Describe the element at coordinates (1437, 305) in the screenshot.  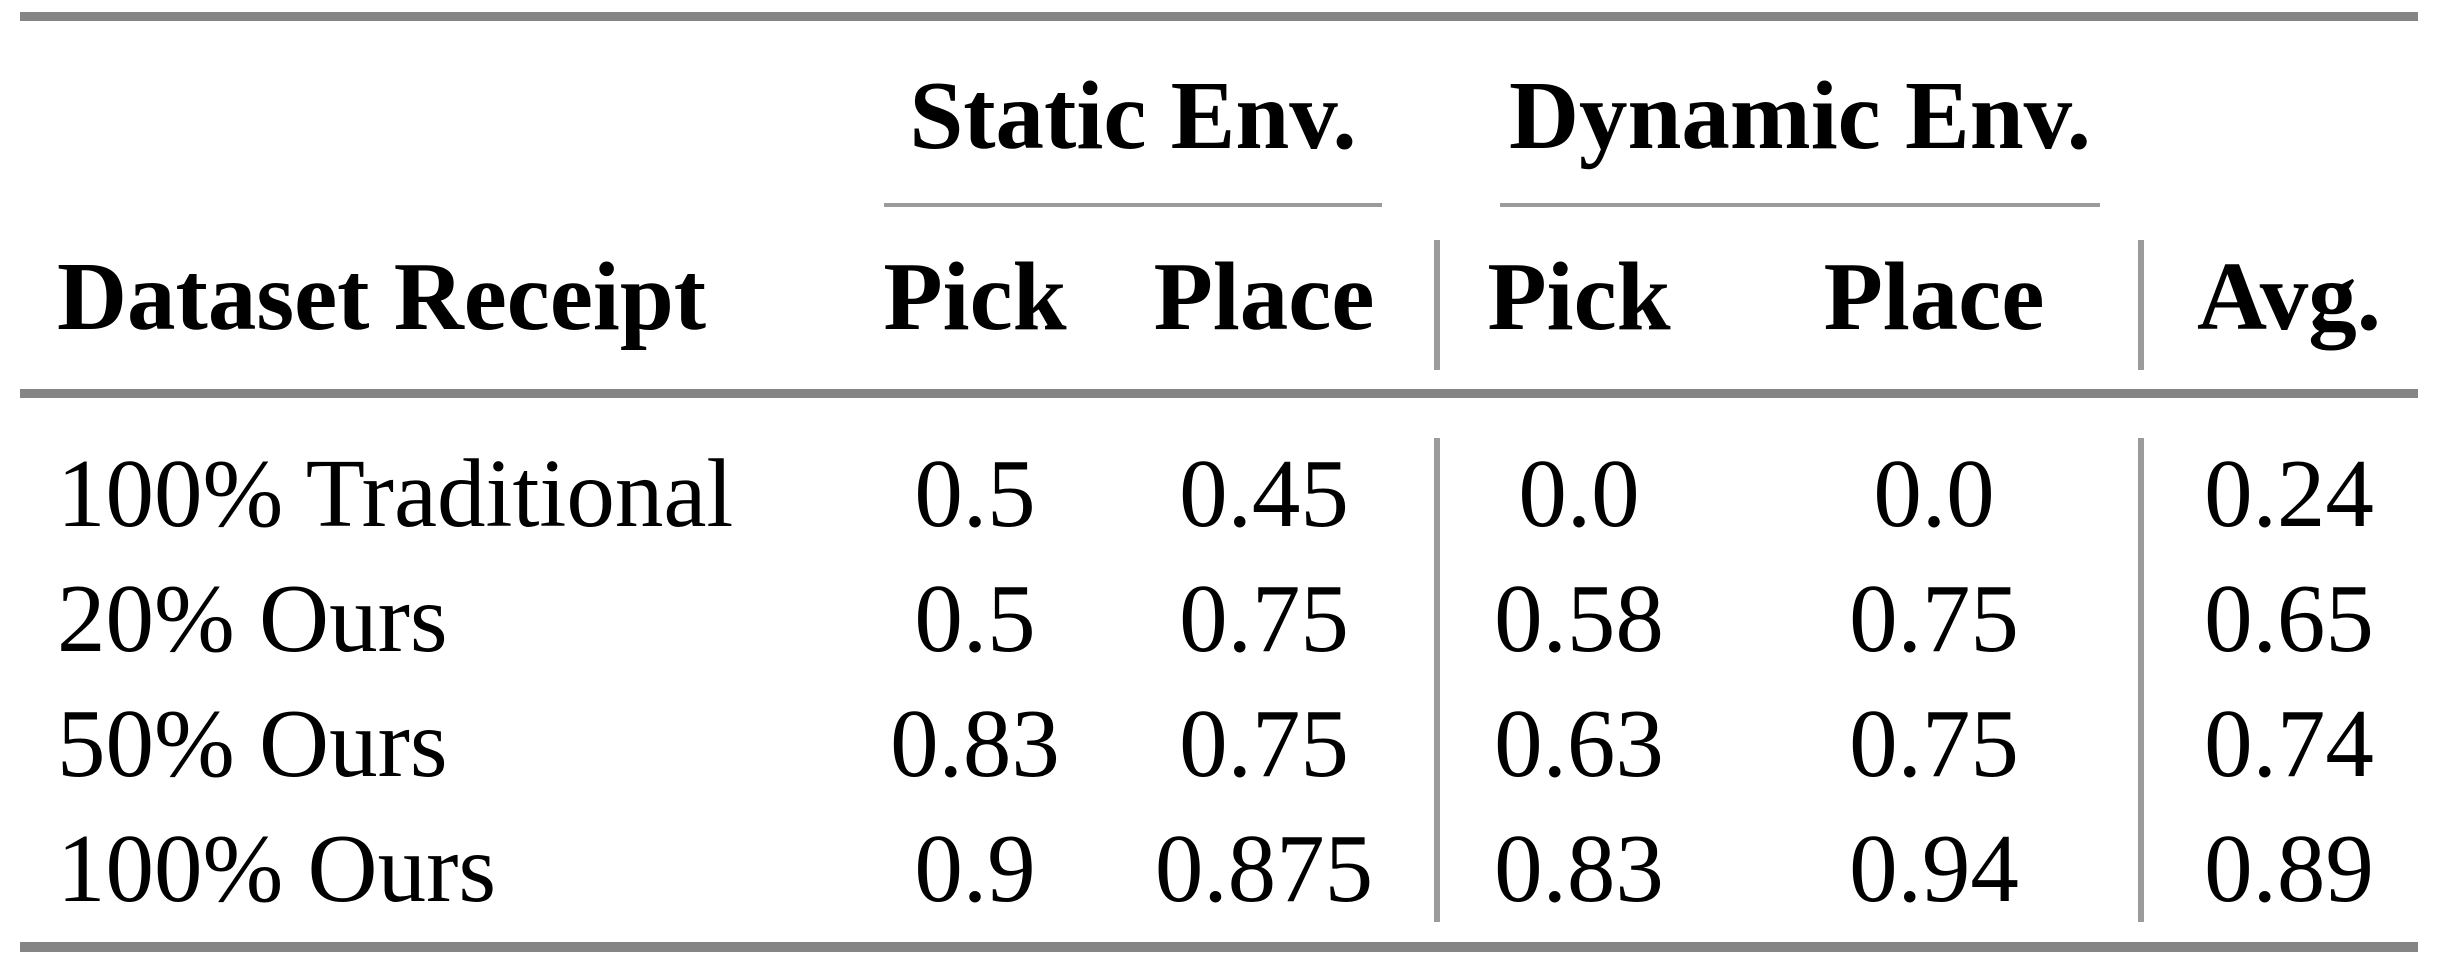
I see `vertical-rule-1-header` at that location.